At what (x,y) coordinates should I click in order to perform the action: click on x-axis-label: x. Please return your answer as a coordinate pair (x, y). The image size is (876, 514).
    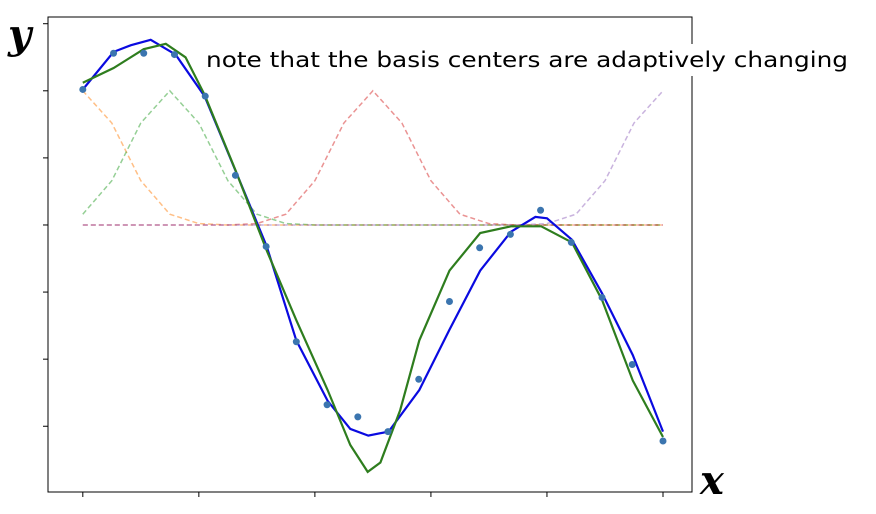
    Looking at the image, I should click on (712, 480).